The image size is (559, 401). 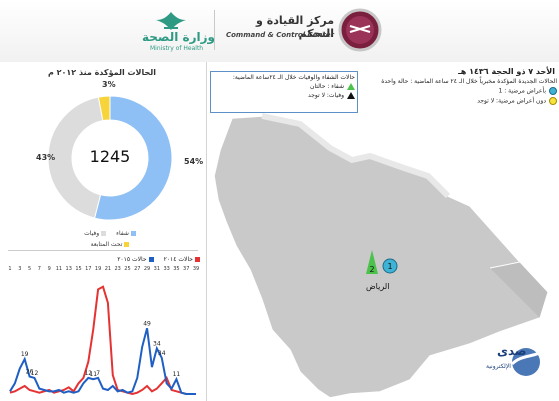 What do you see at coordinates (39, 269) in the screenshot?
I see `x-tick: 7` at bounding box center [39, 269].